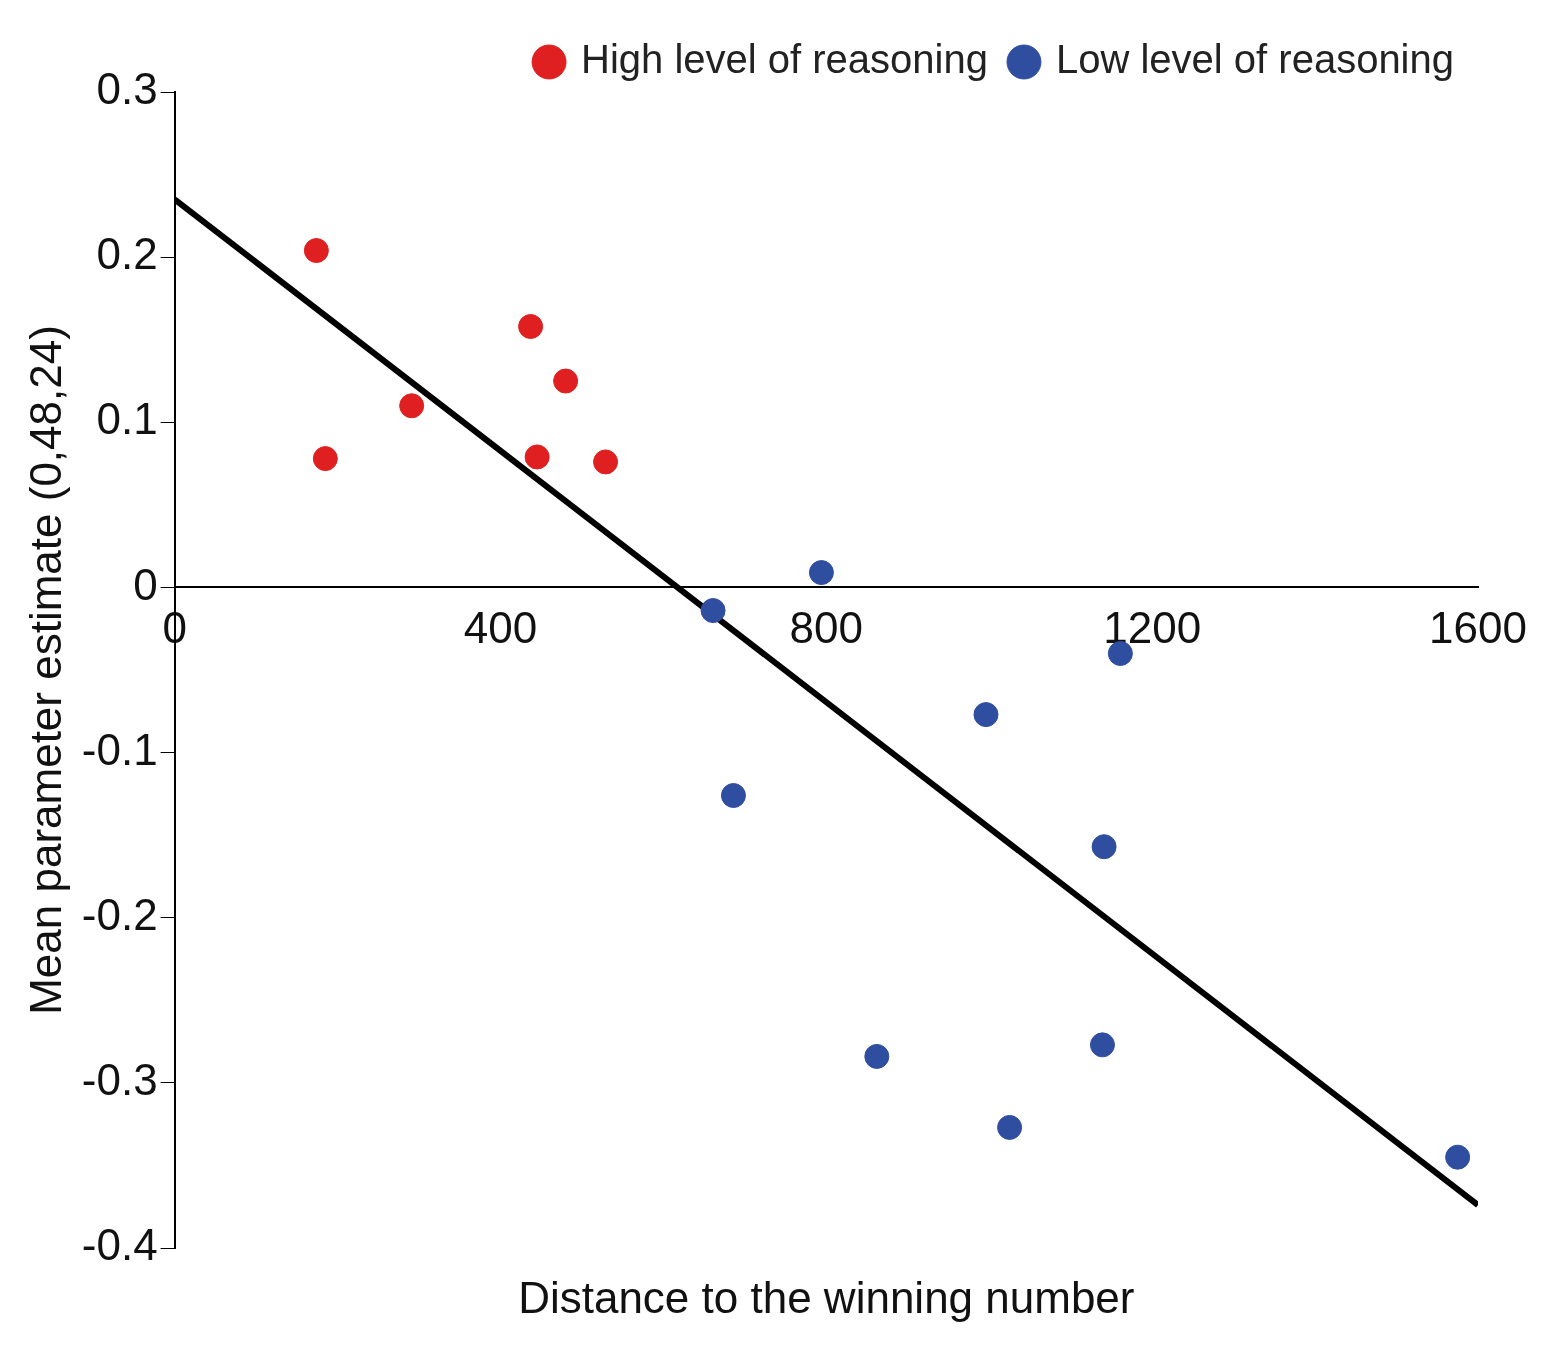 The image size is (1562, 1351). I want to click on x-axis-title: Distance to the winning number, so click(826, 1298).